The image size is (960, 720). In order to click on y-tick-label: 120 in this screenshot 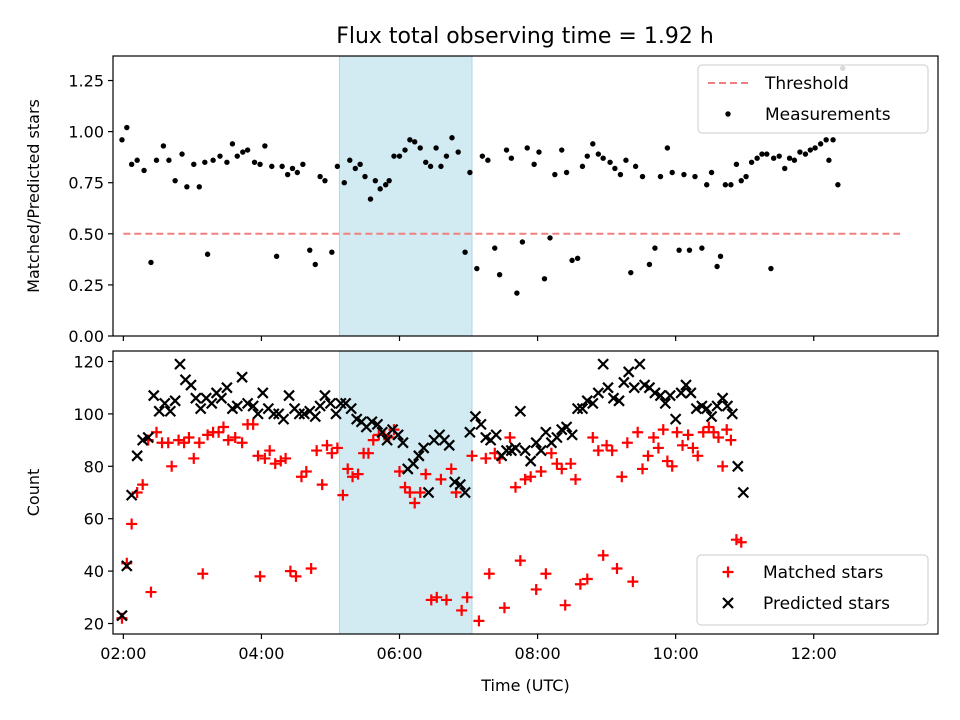, I will do `click(88, 361)`.